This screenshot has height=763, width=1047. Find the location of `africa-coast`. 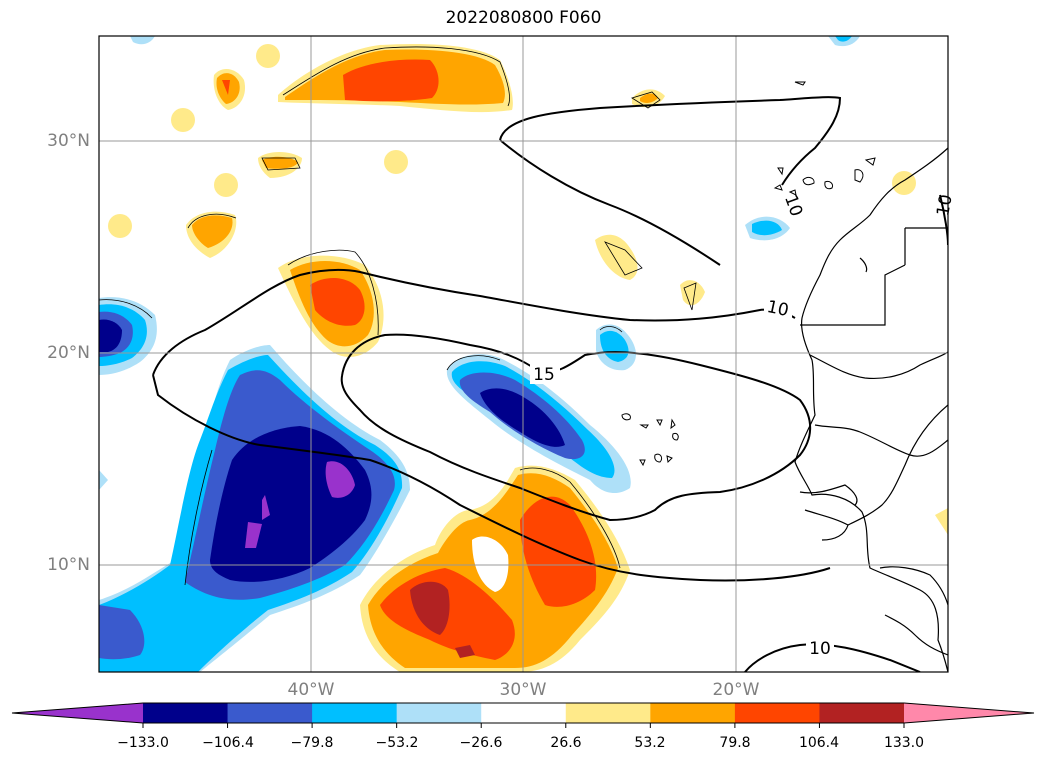

africa-coast is located at coordinates (871, 409).